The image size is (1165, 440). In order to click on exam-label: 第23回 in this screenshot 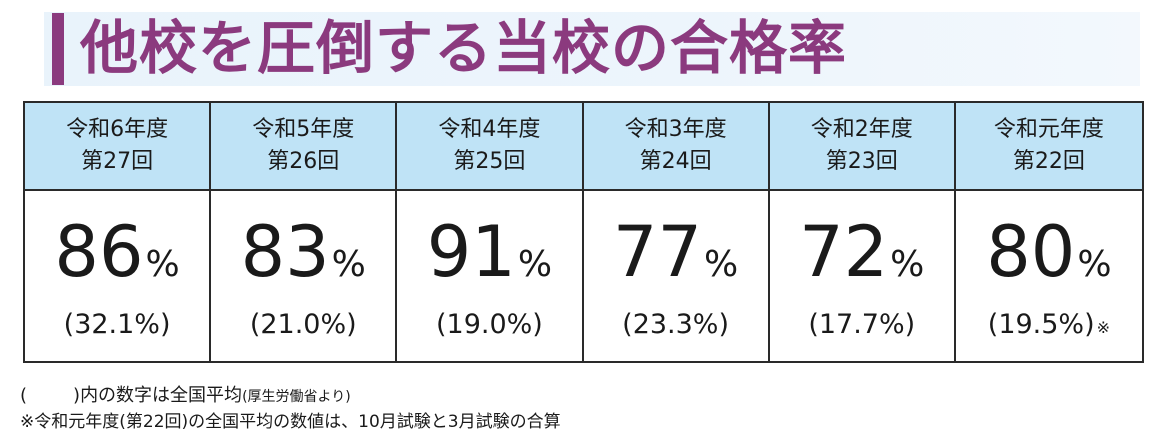, I will do `click(861, 161)`.